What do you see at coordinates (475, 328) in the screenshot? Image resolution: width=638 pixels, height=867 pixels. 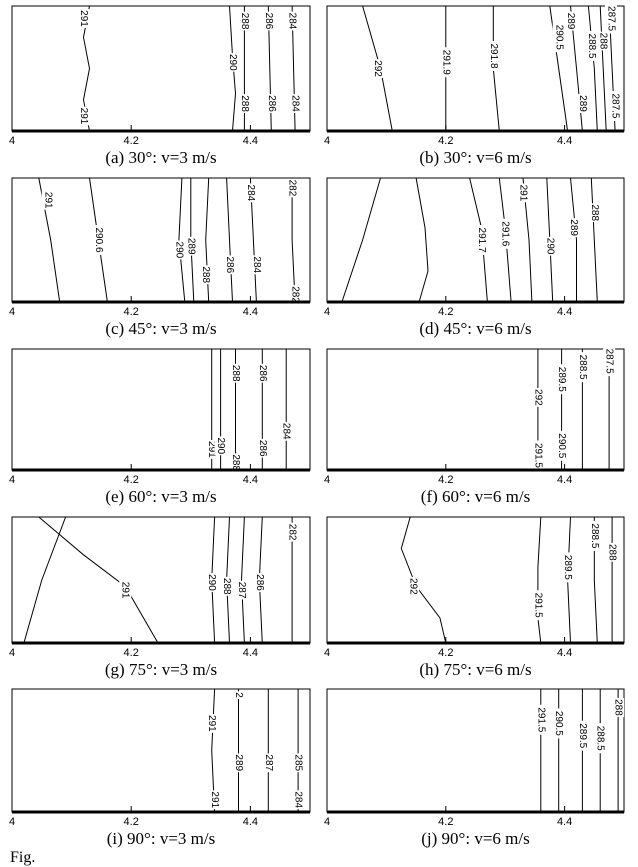 I see `panel-caption: (d) 45°: v=6 m/s` at bounding box center [475, 328].